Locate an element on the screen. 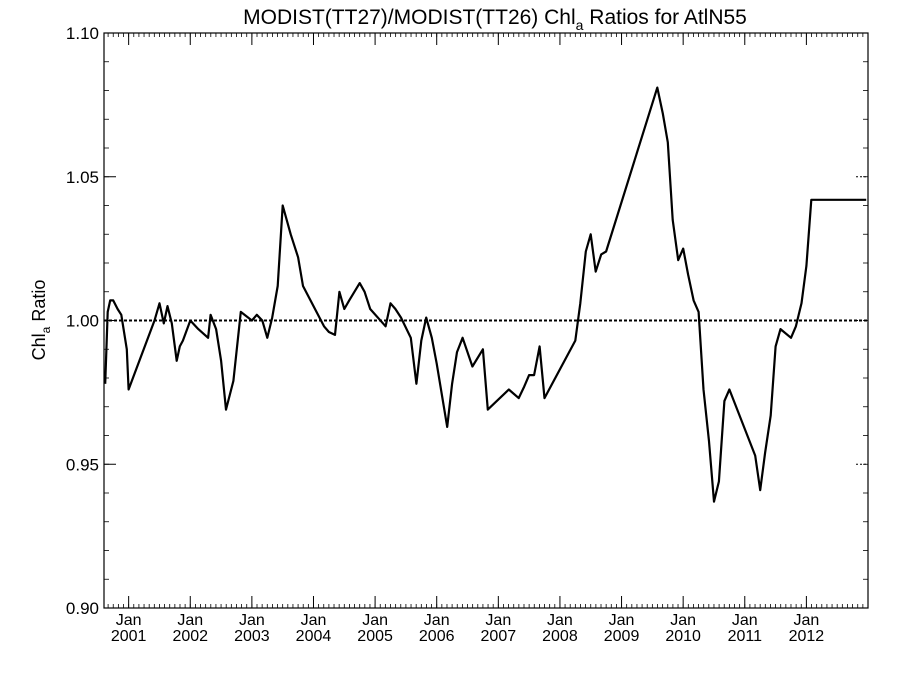 This screenshot has width=900, height=675. y-axis-label: Chla Ratio is located at coordinates (41, 320).